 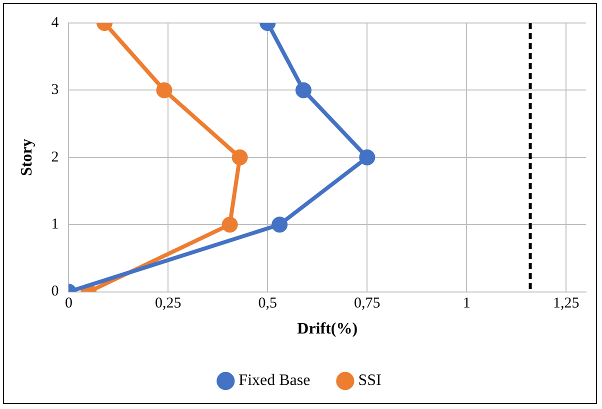 What do you see at coordinates (274, 381) in the screenshot?
I see `legend-label: Fixed Base` at bounding box center [274, 381].